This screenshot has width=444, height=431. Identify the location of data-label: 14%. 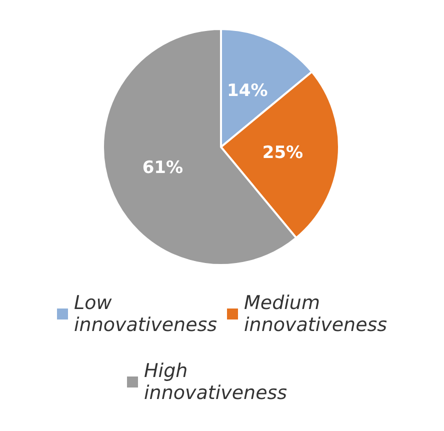
(247, 90).